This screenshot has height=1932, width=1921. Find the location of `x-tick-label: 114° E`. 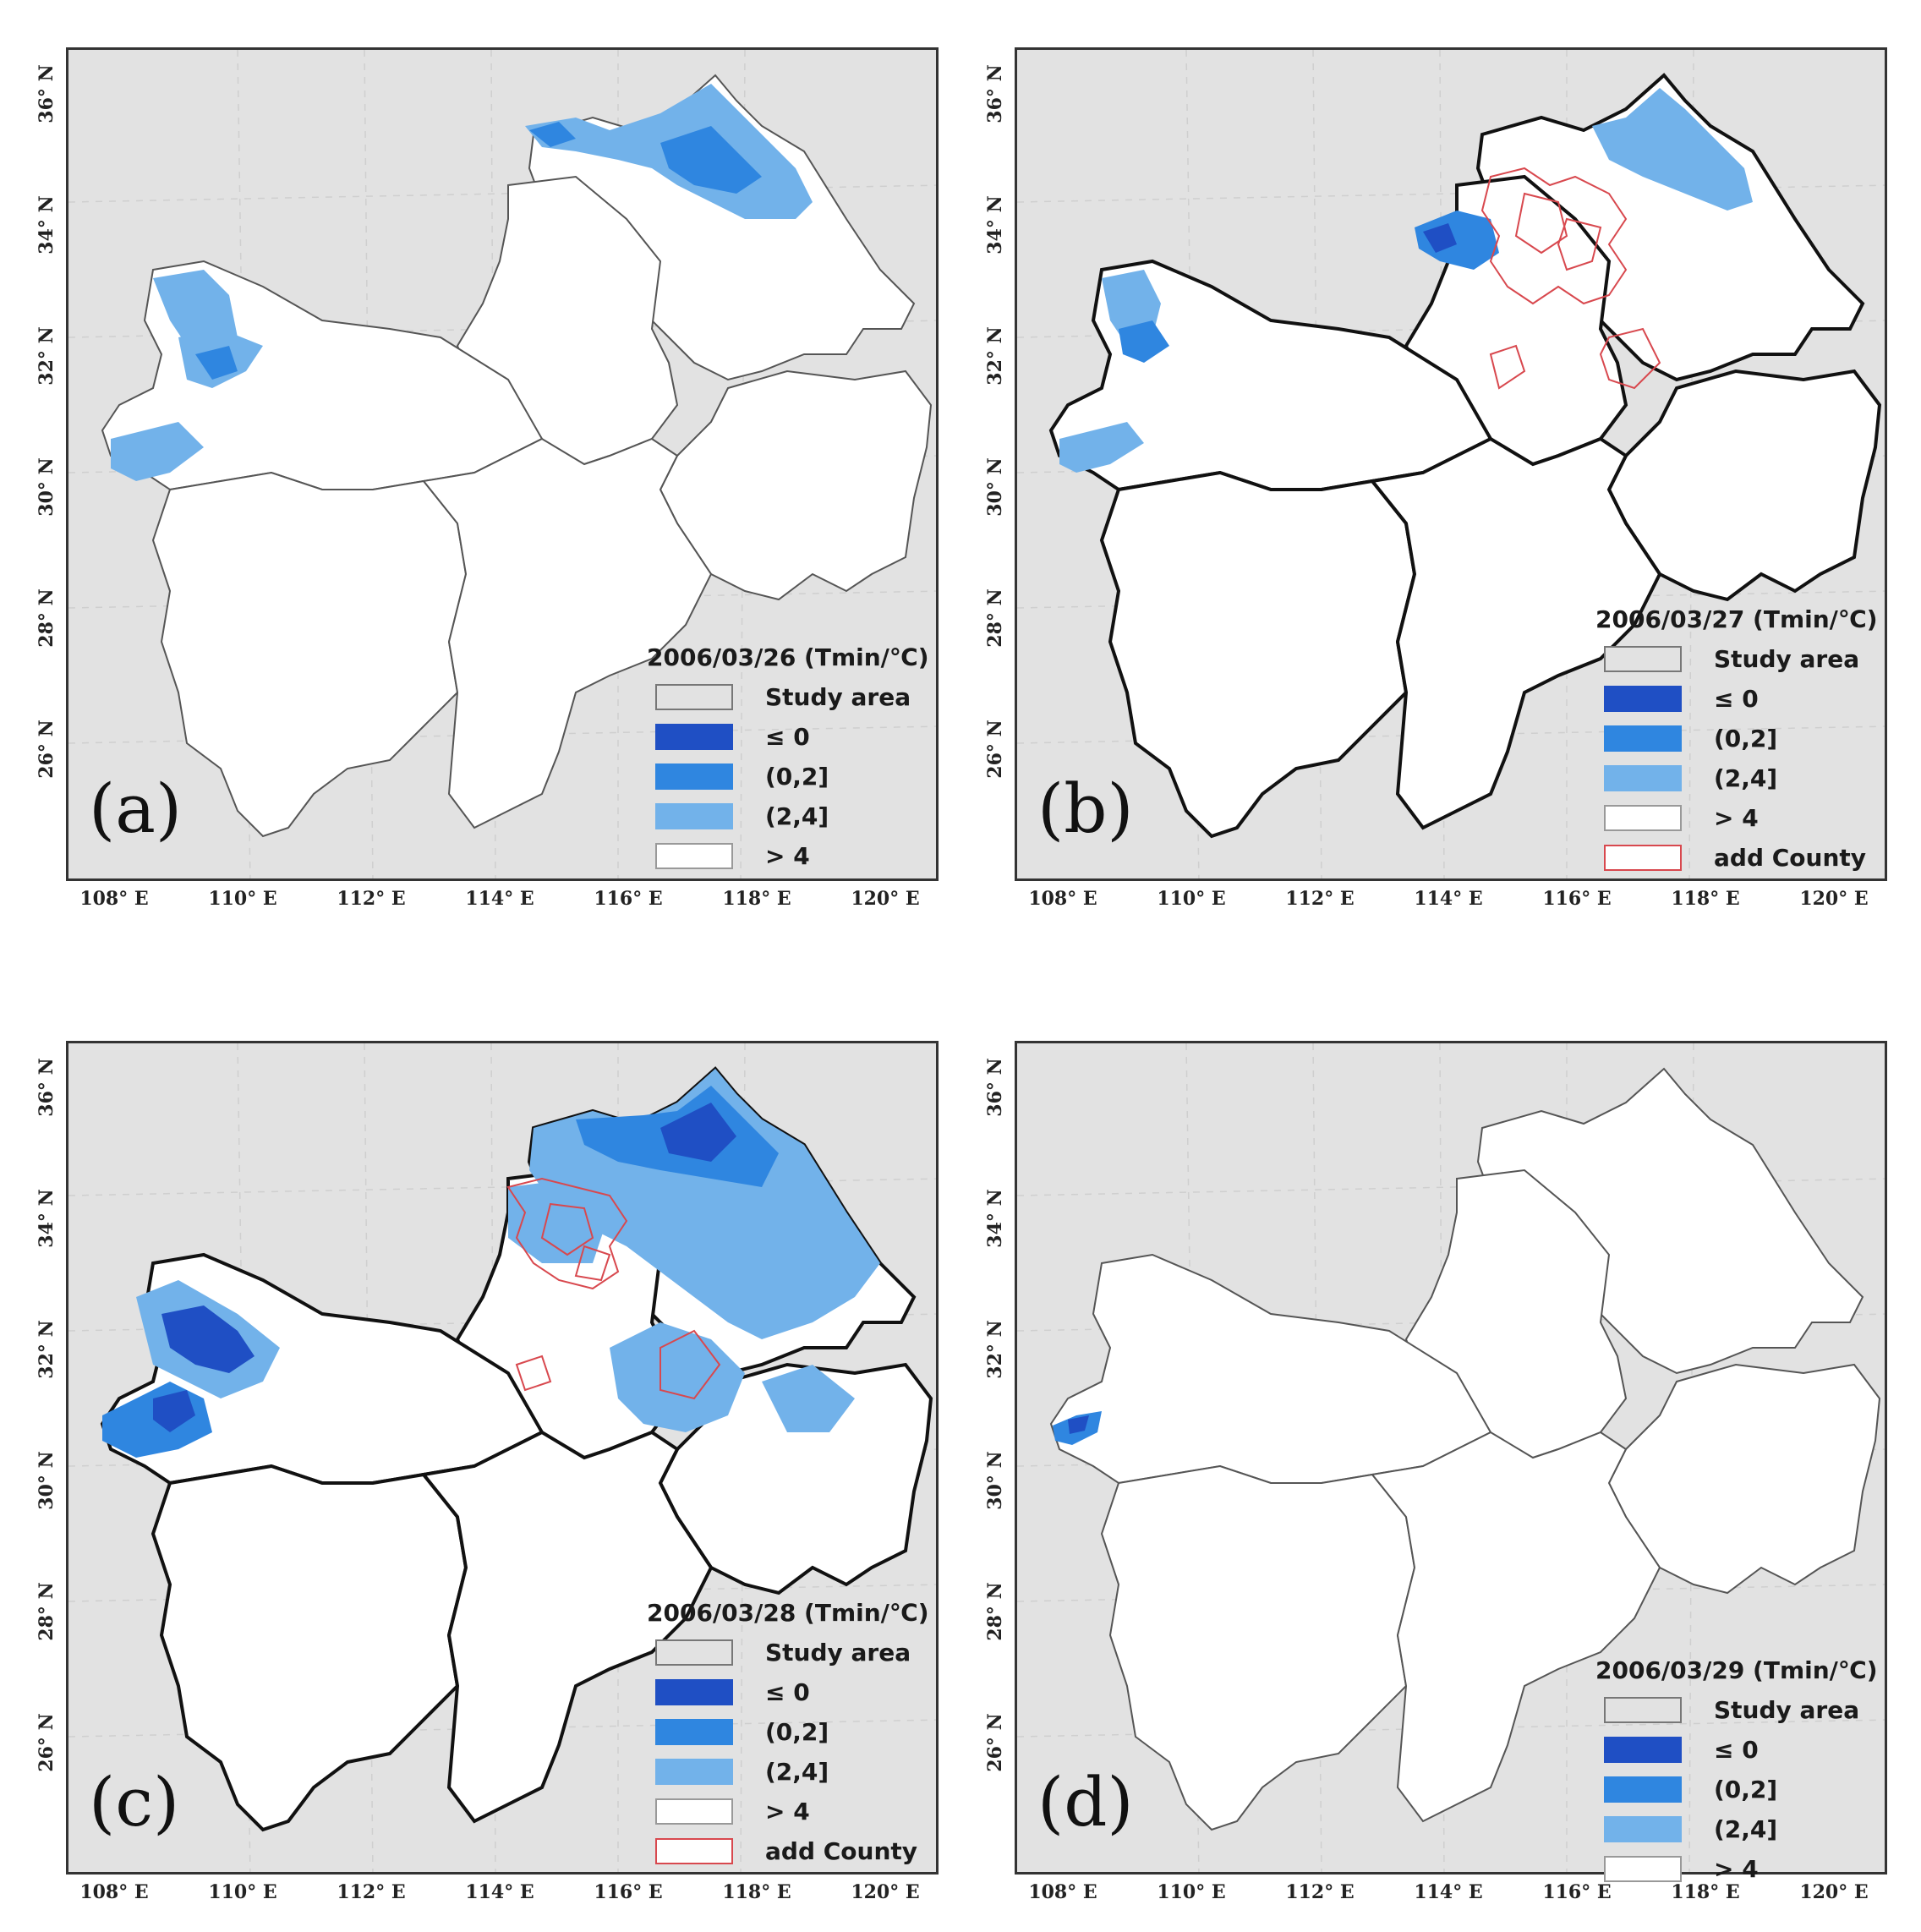

x-tick-label: 114° E is located at coordinates (499, 1892).